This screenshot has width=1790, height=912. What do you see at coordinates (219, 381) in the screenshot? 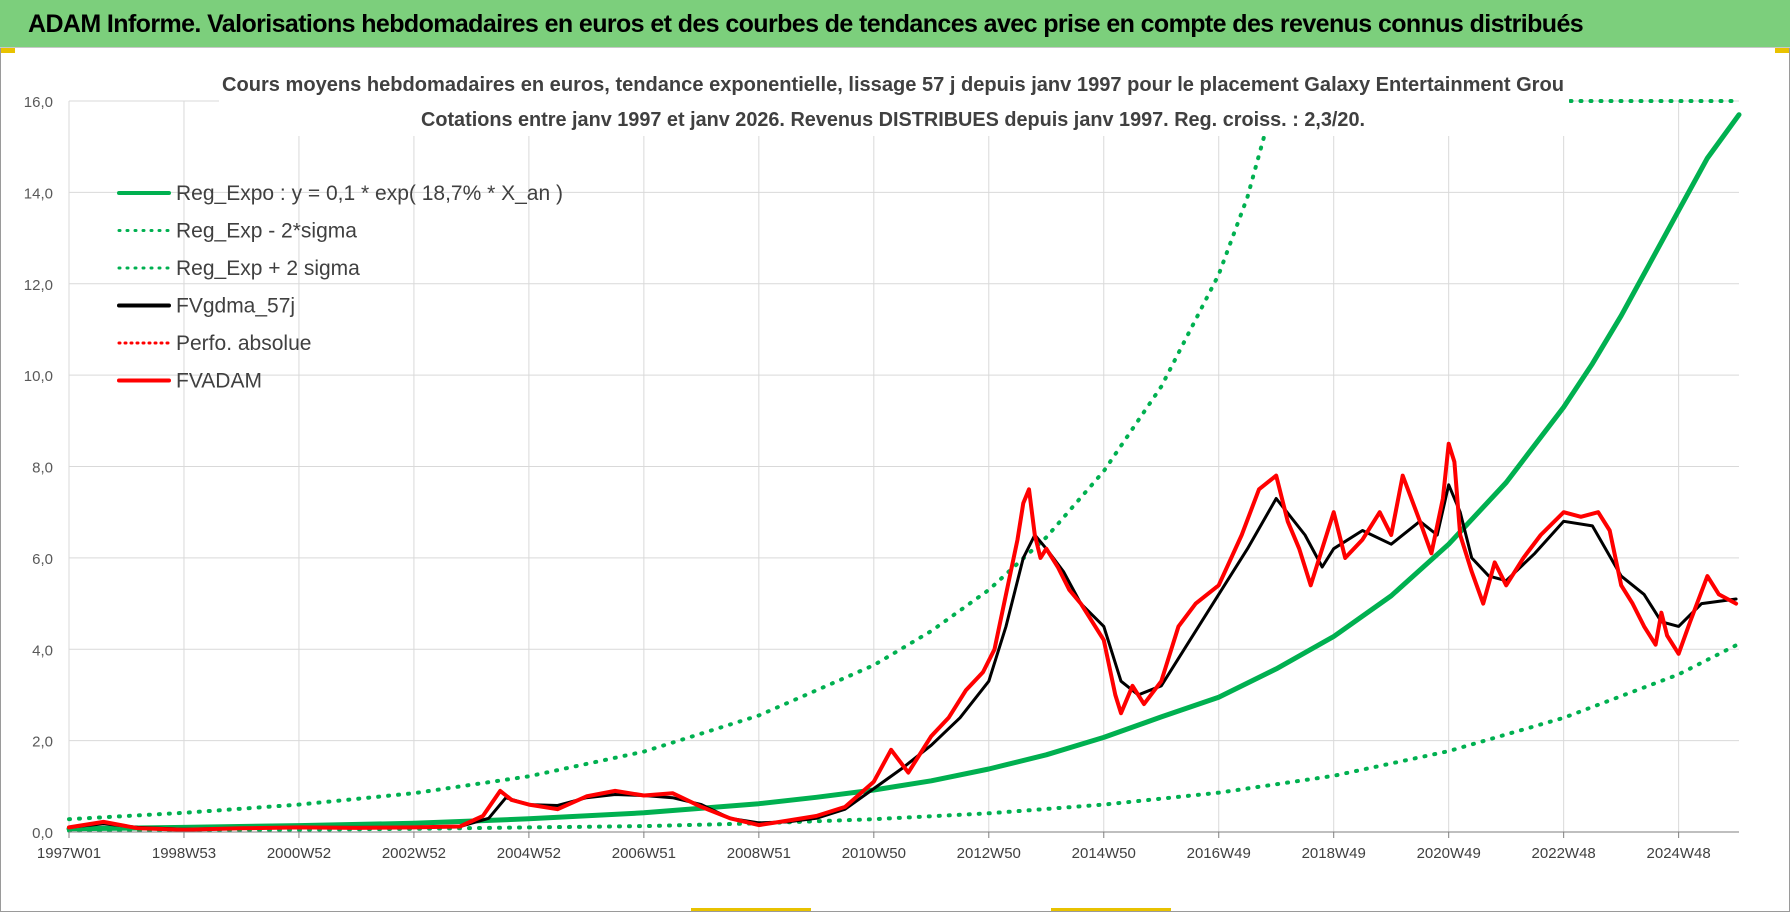
I see `legend-label-fvadam: FVADAM` at bounding box center [219, 381].